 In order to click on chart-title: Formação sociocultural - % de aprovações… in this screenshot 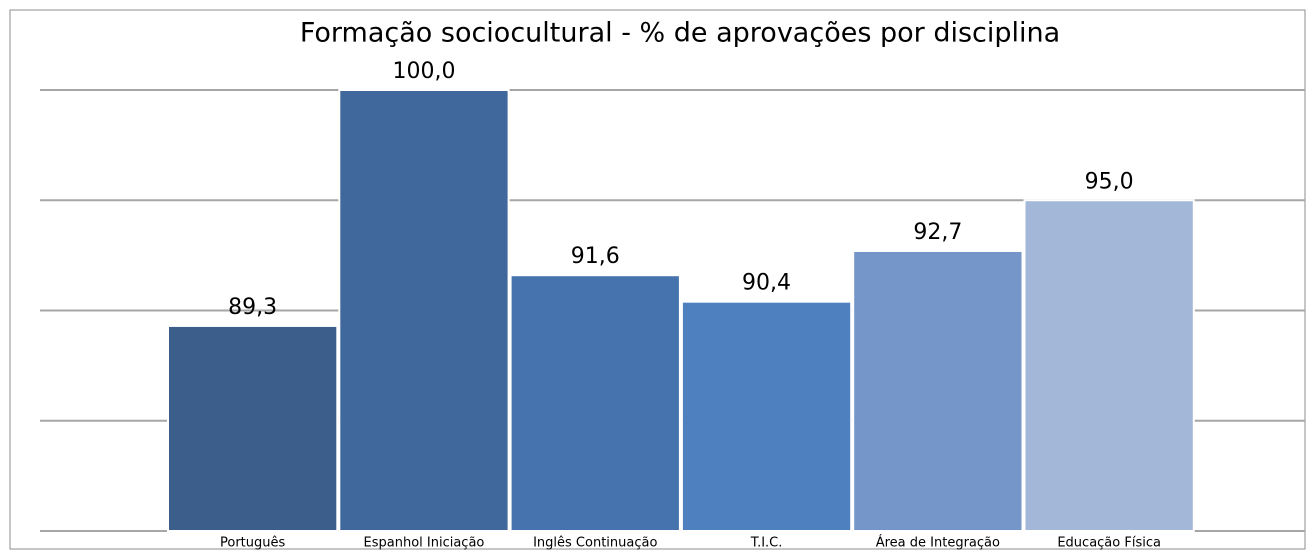, I will do `click(680, 33)`.